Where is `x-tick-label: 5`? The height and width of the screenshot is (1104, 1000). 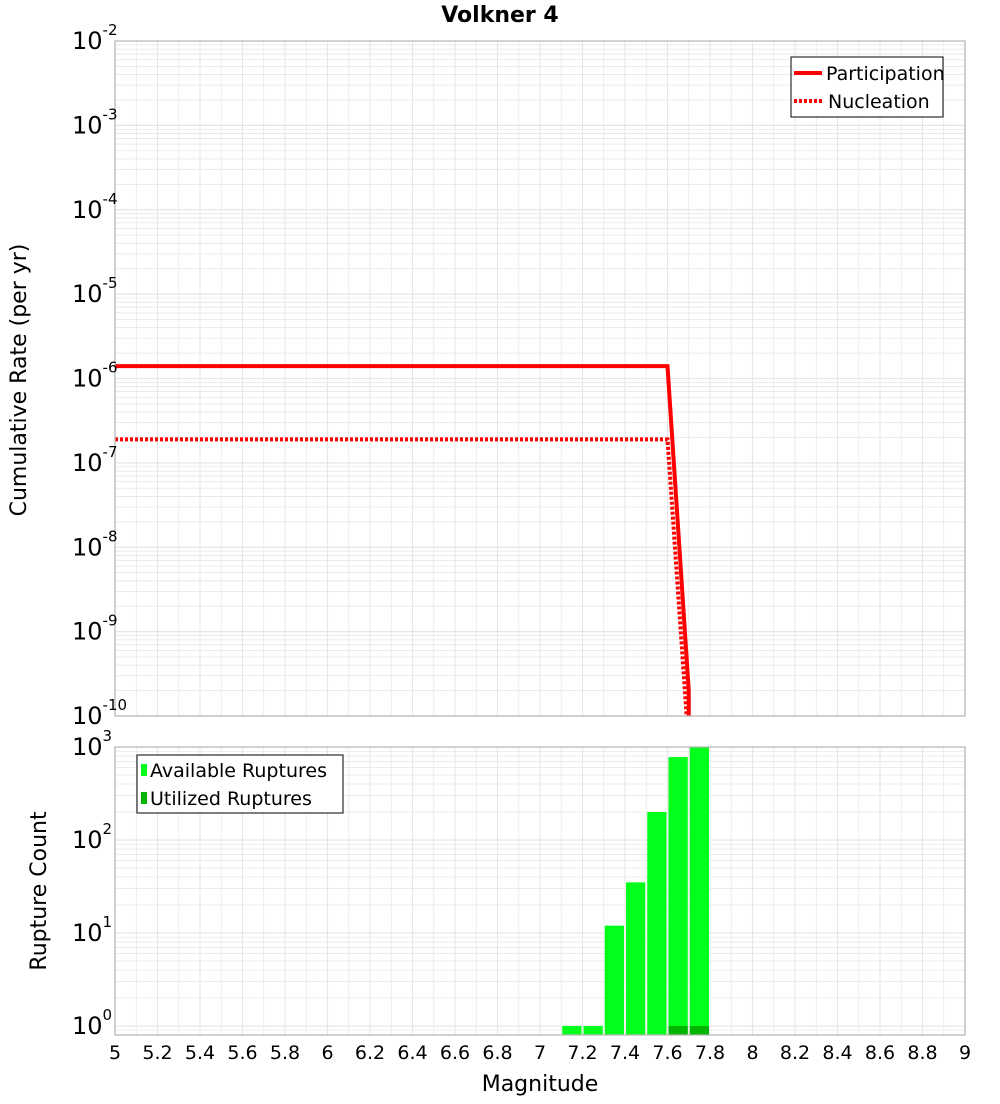
x-tick-label: 5 is located at coordinates (115, 1053).